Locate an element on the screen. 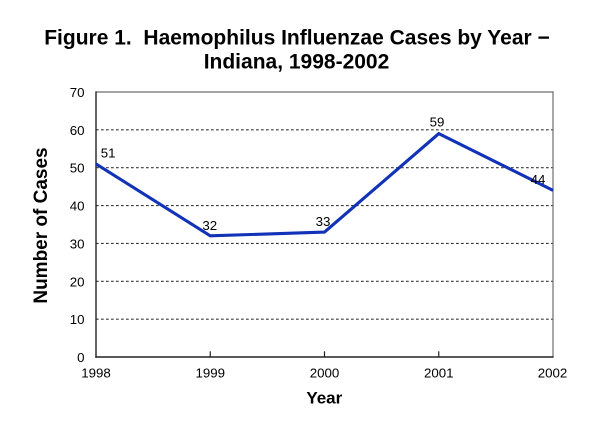 The height and width of the screenshot is (429, 600). svg-text: 33 is located at coordinates (323, 221).